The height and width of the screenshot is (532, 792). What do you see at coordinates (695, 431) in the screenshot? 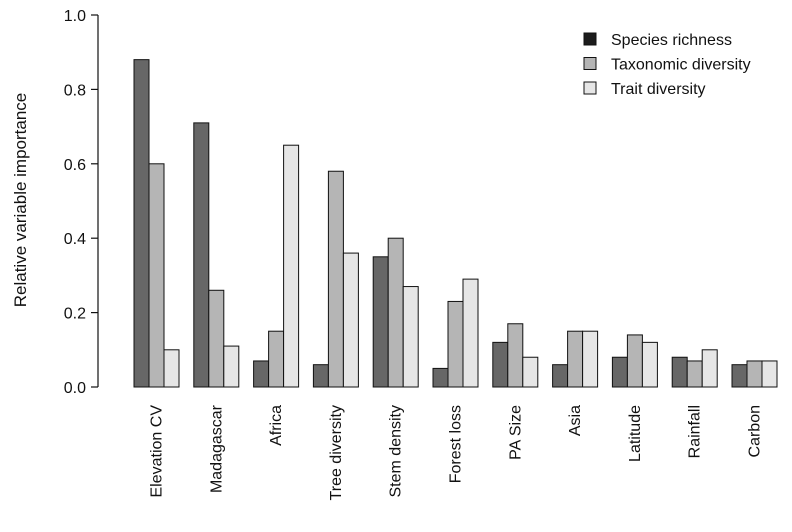
I see `x-tick-label-rainfall: Rainfall` at bounding box center [695, 431].